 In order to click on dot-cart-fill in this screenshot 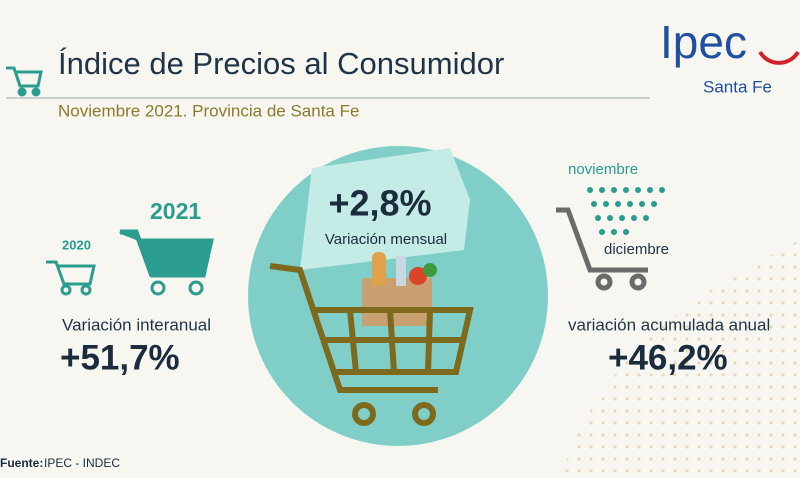, I will do `click(626, 211)`.